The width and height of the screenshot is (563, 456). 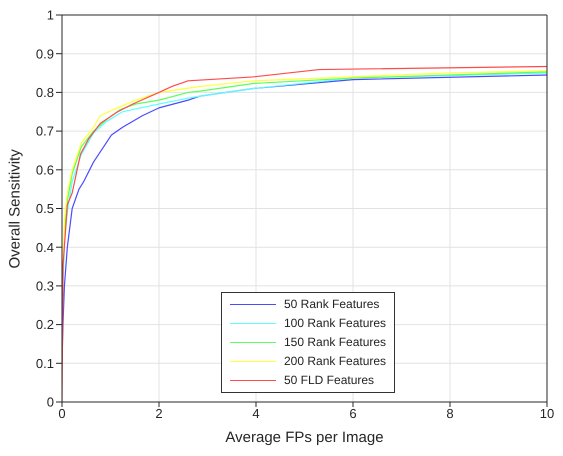 What do you see at coordinates (45, 324) in the screenshot?
I see `y-tick-label: 0.2` at bounding box center [45, 324].